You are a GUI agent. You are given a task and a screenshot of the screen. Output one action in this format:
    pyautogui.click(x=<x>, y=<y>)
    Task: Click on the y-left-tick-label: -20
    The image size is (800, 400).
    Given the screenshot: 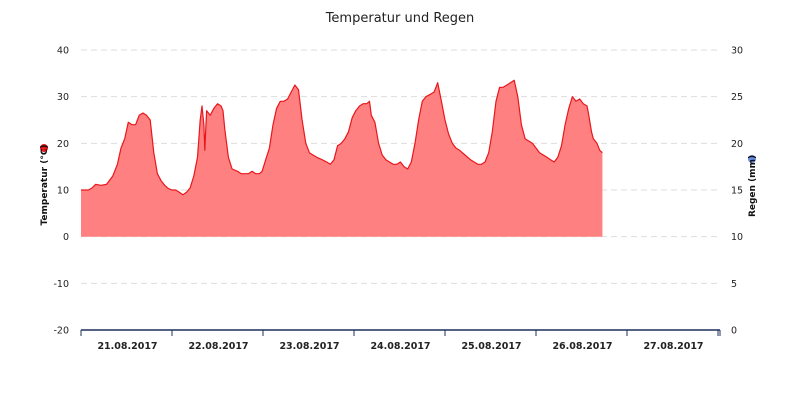 What is the action you would take?
    pyautogui.click(x=61, y=331)
    